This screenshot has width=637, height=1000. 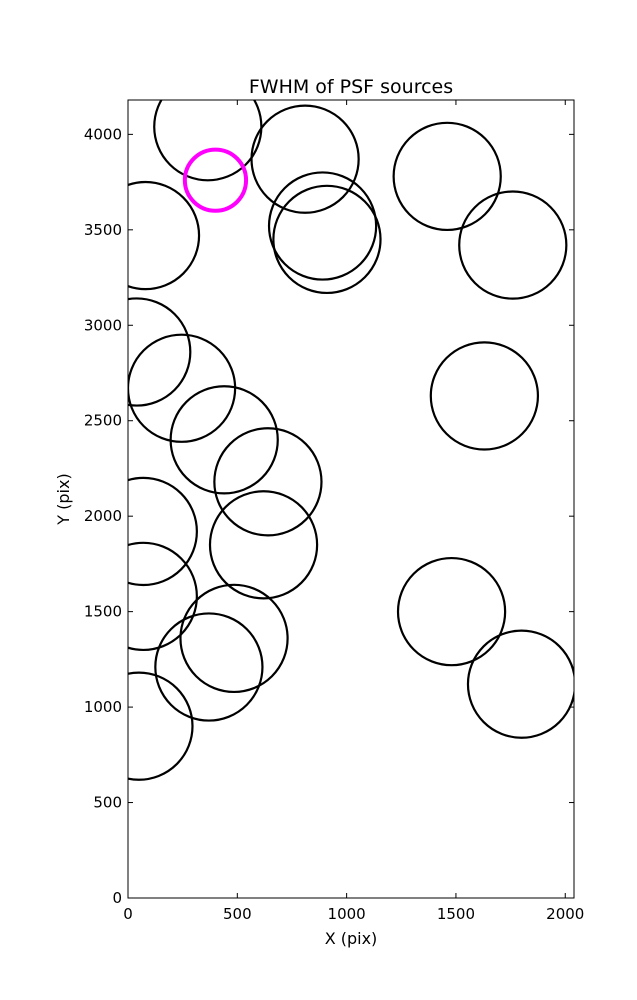 What do you see at coordinates (215, 180) in the screenshot?
I see `highlighted-source-circle` at bounding box center [215, 180].